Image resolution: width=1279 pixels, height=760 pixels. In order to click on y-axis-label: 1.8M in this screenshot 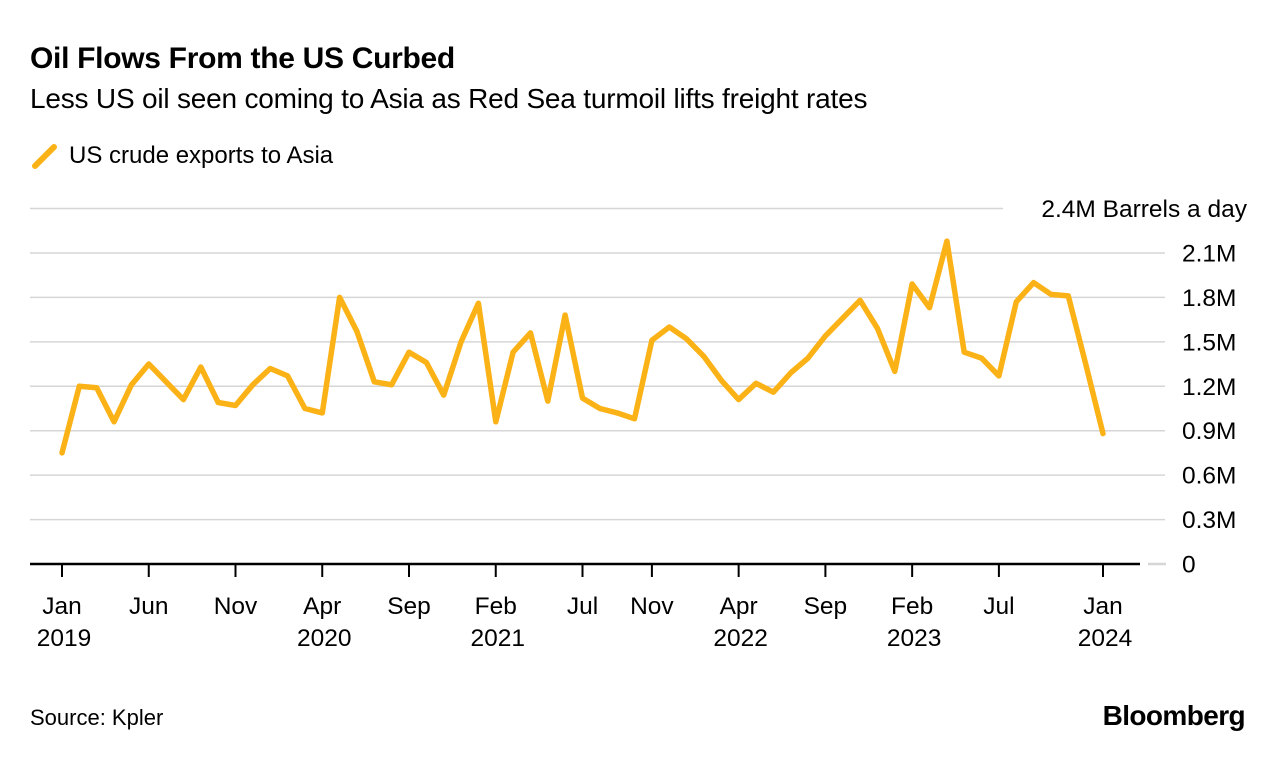, I will do `click(1209, 298)`.